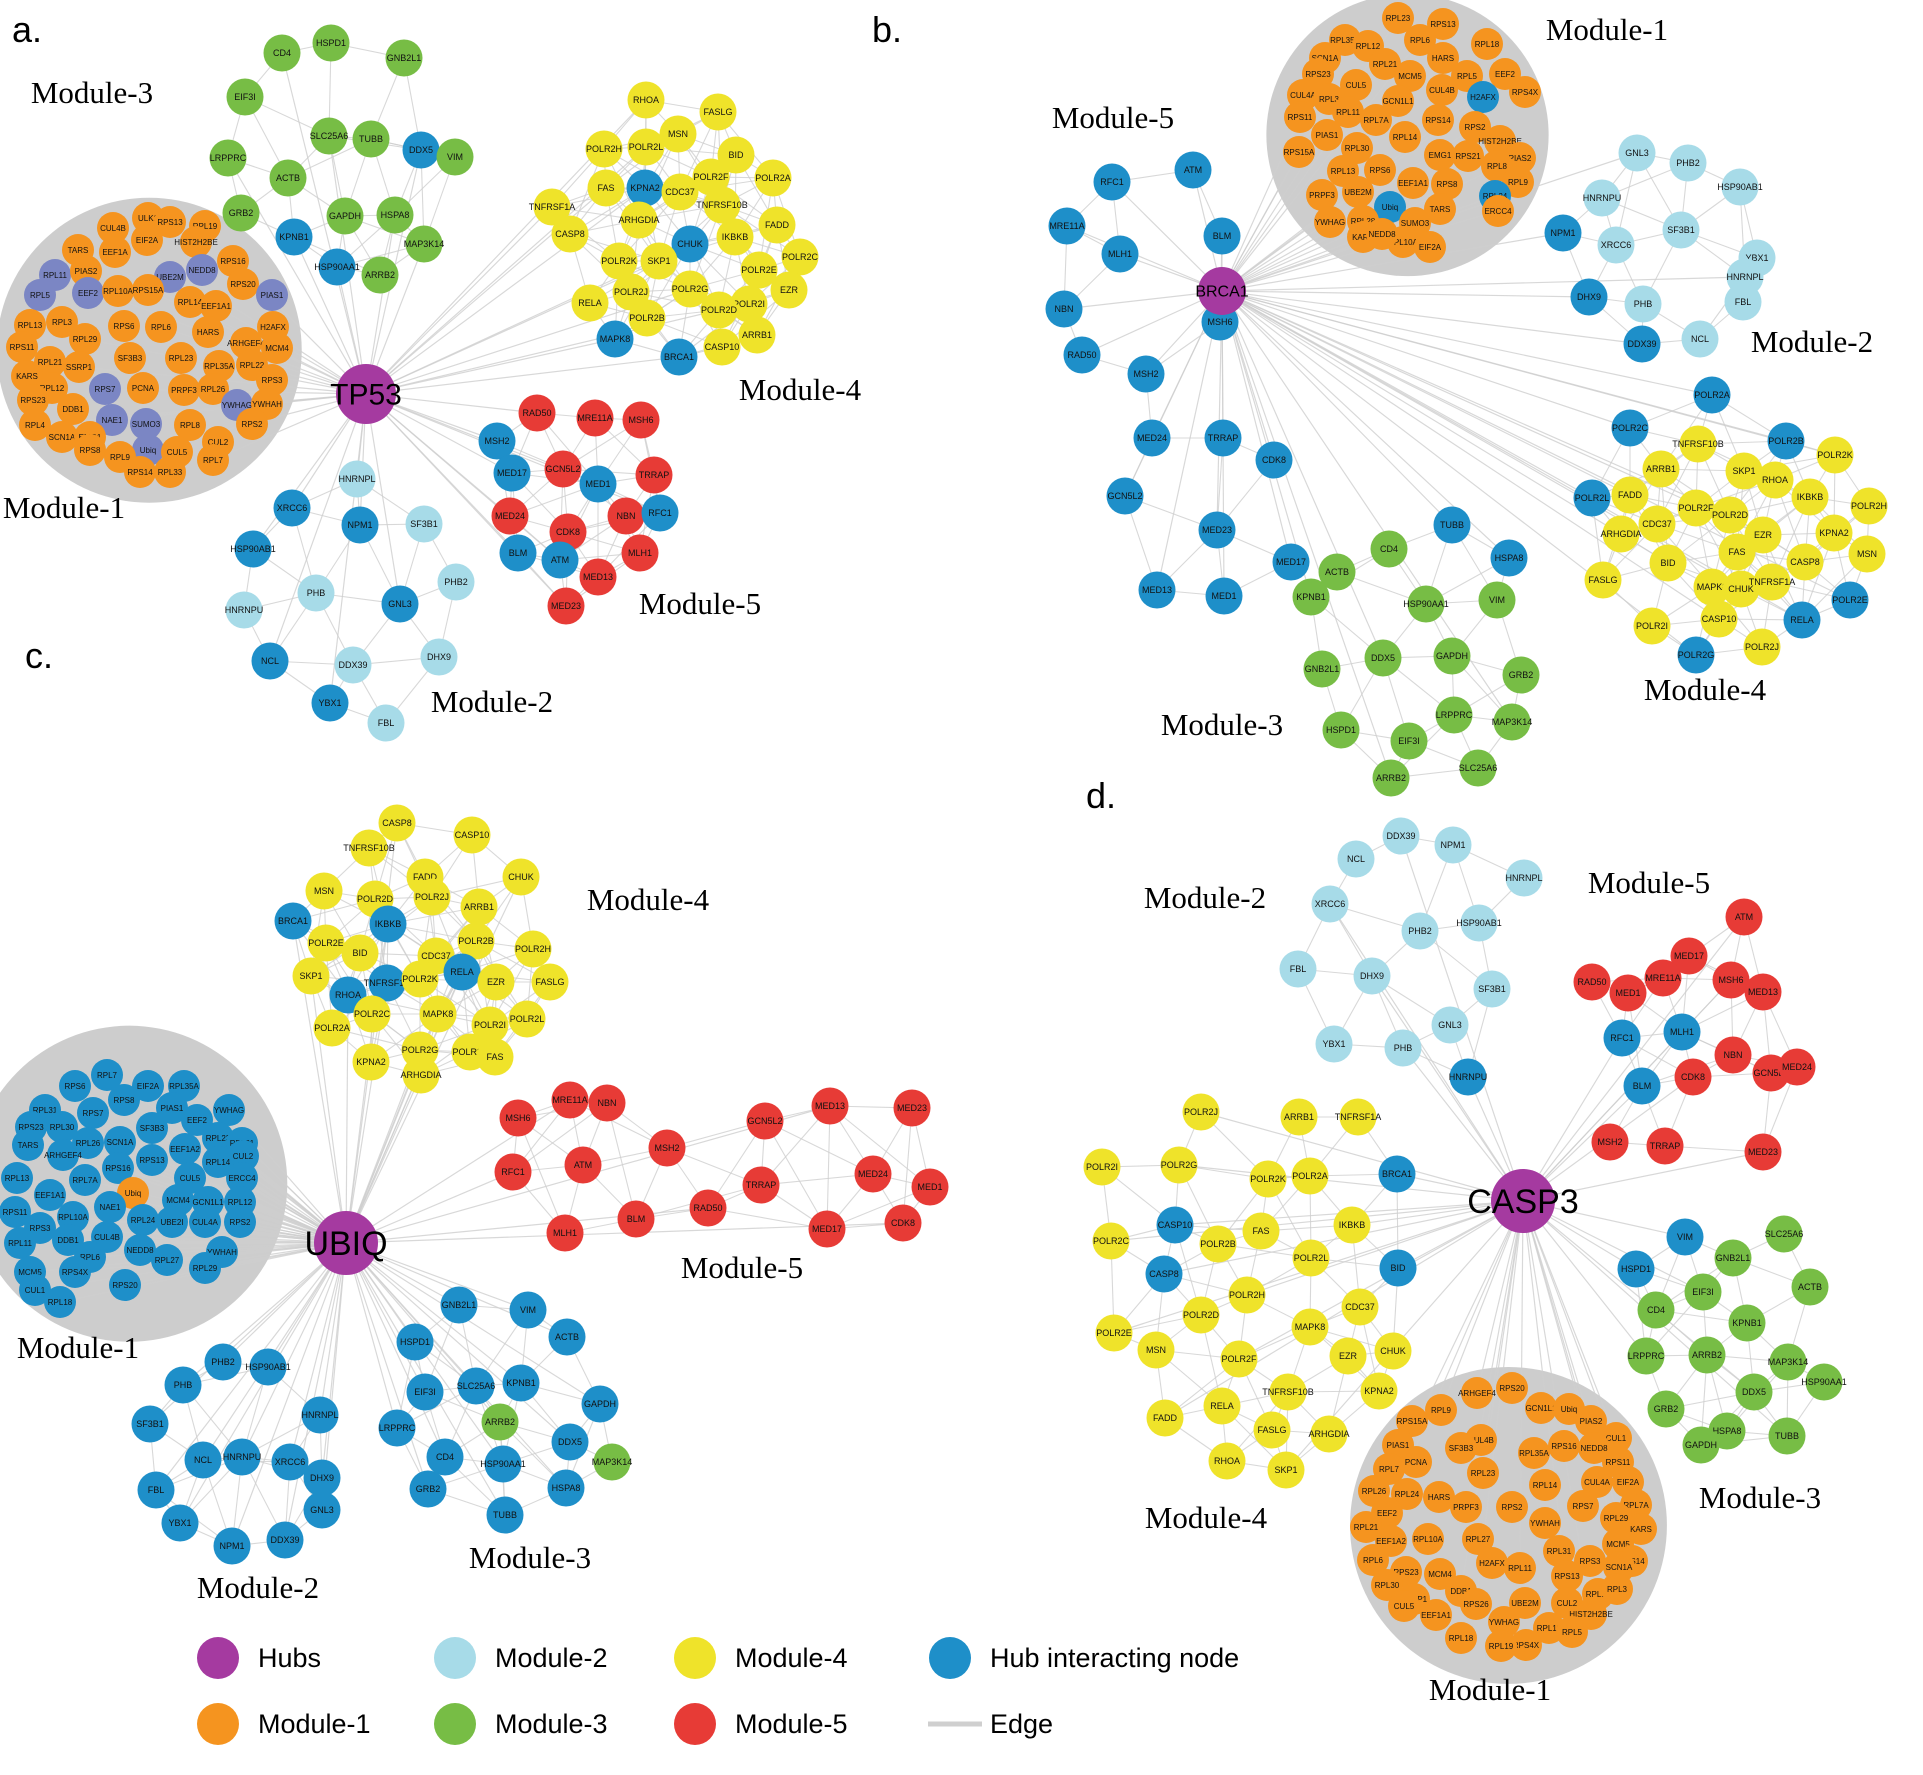 The image size is (1923, 1775). What do you see at coordinates (567, 1337) in the screenshot?
I see `node-label: ACTB` at bounding box center [567, 1337].